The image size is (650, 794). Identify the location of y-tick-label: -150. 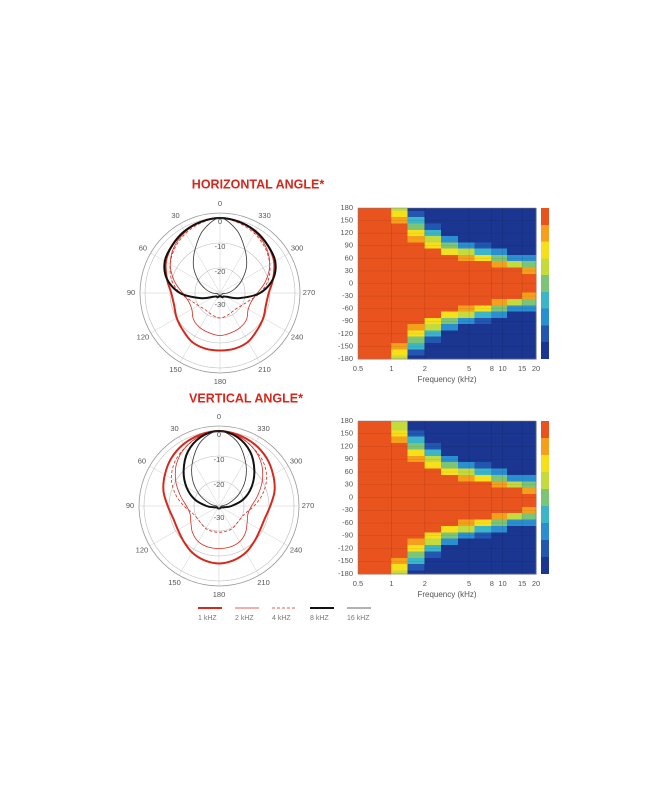
(345, 345).